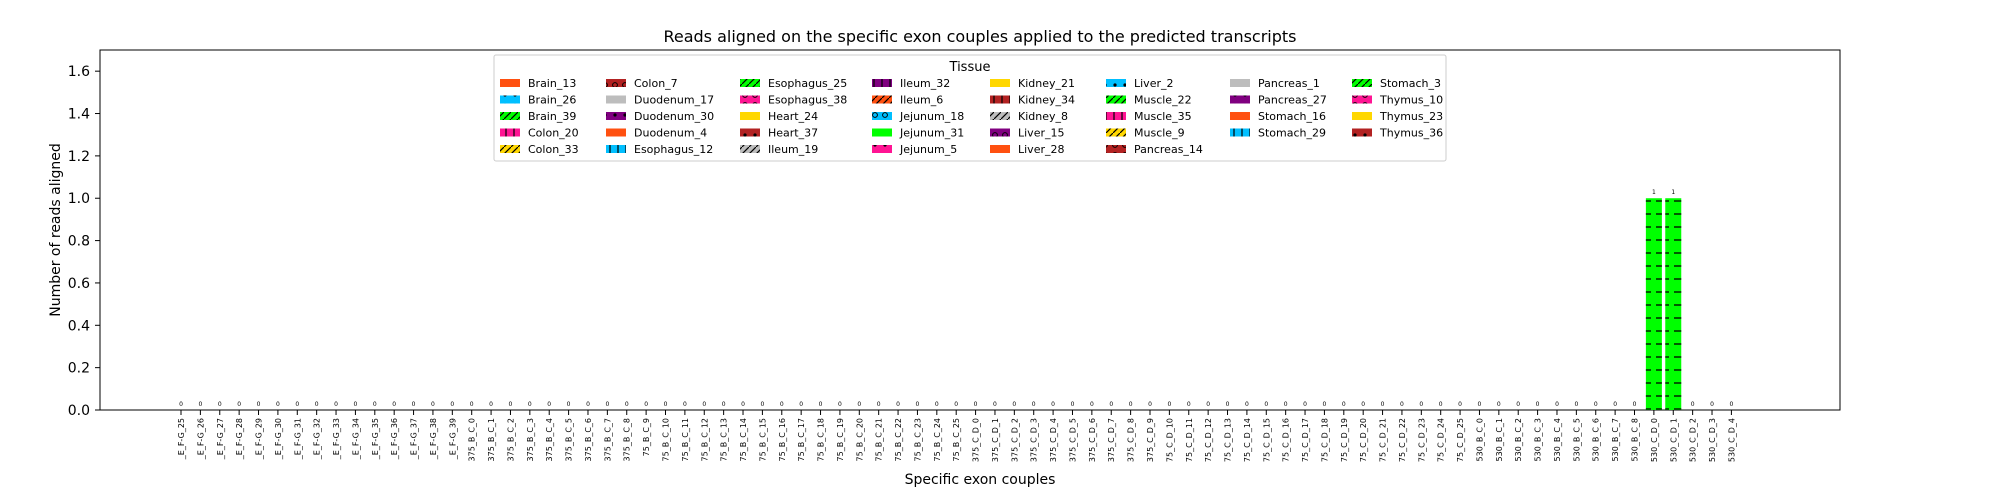  What do you see at coordinates (1411, 100) in the screenshot?
I see `legend-label: Thymus_10` at bounding box center [1411, 100].